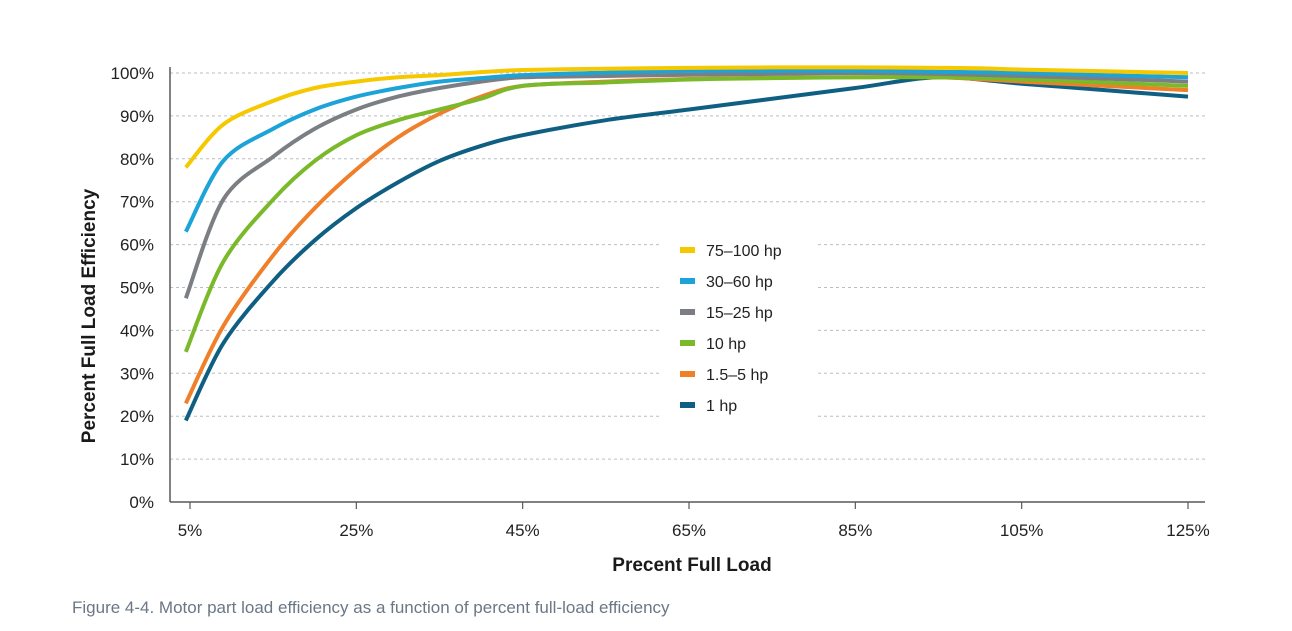  Describe the element at coordinates (137, 245) in the screenshot. I see `y-tick-label: 60%` at that location.